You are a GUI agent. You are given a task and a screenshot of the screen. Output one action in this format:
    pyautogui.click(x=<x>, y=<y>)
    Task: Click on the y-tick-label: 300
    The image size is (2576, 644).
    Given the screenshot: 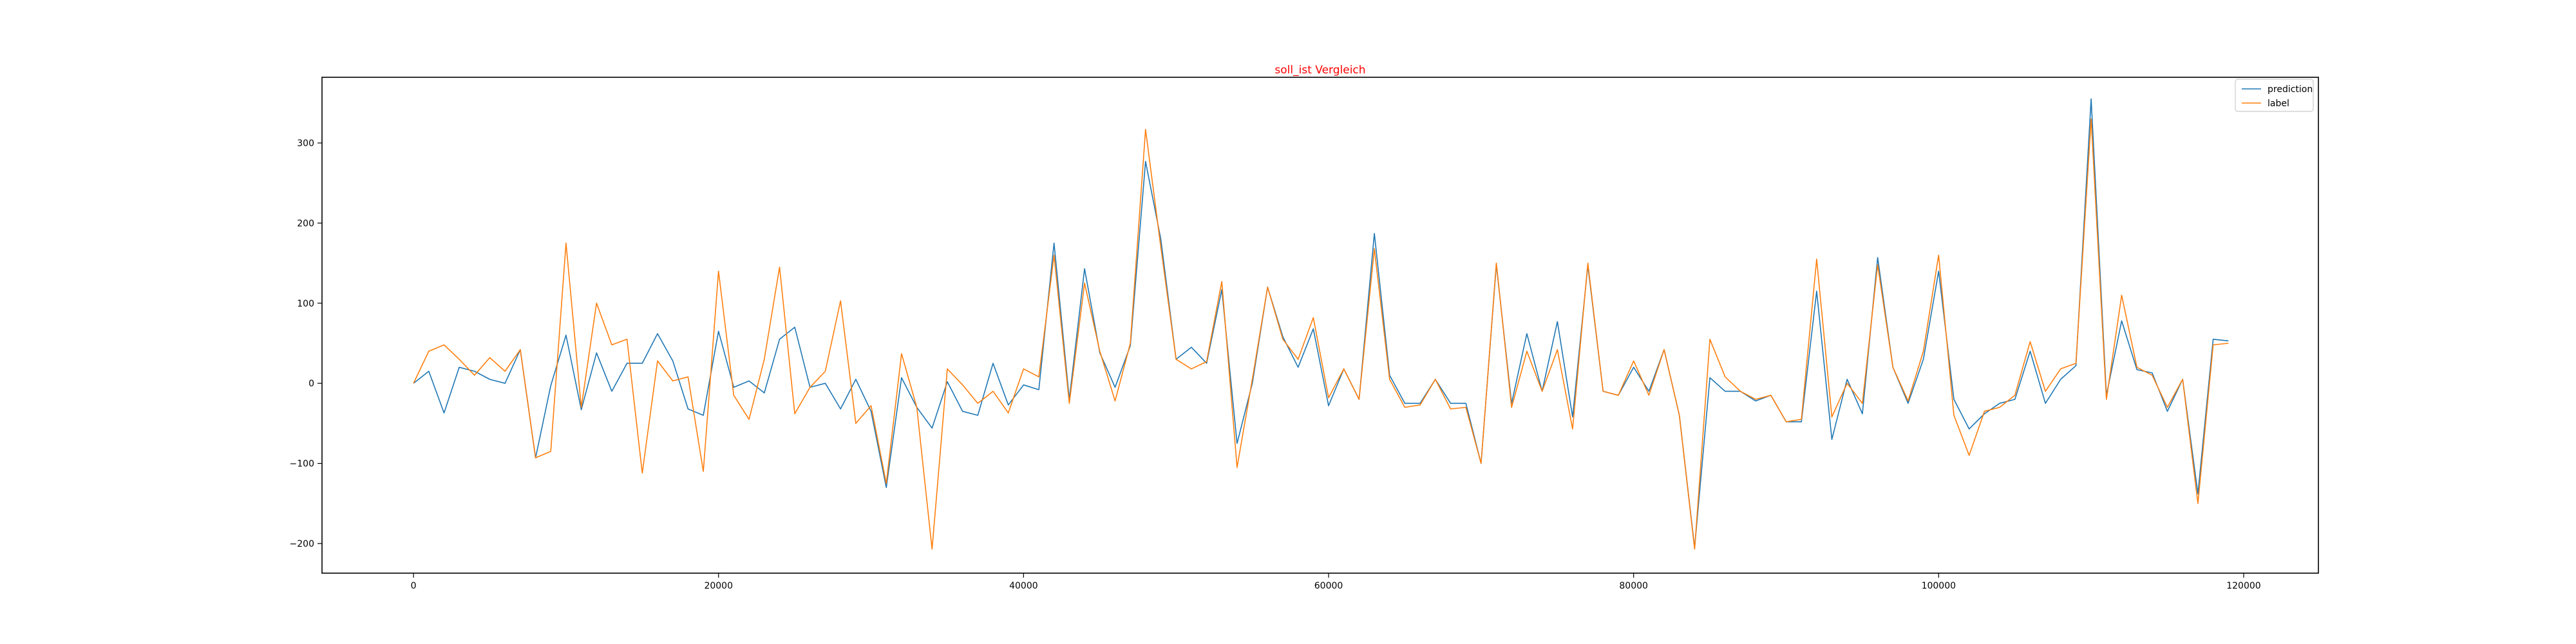 What is the action you would take?
    pyautogui.click(x=305, y=143)
    